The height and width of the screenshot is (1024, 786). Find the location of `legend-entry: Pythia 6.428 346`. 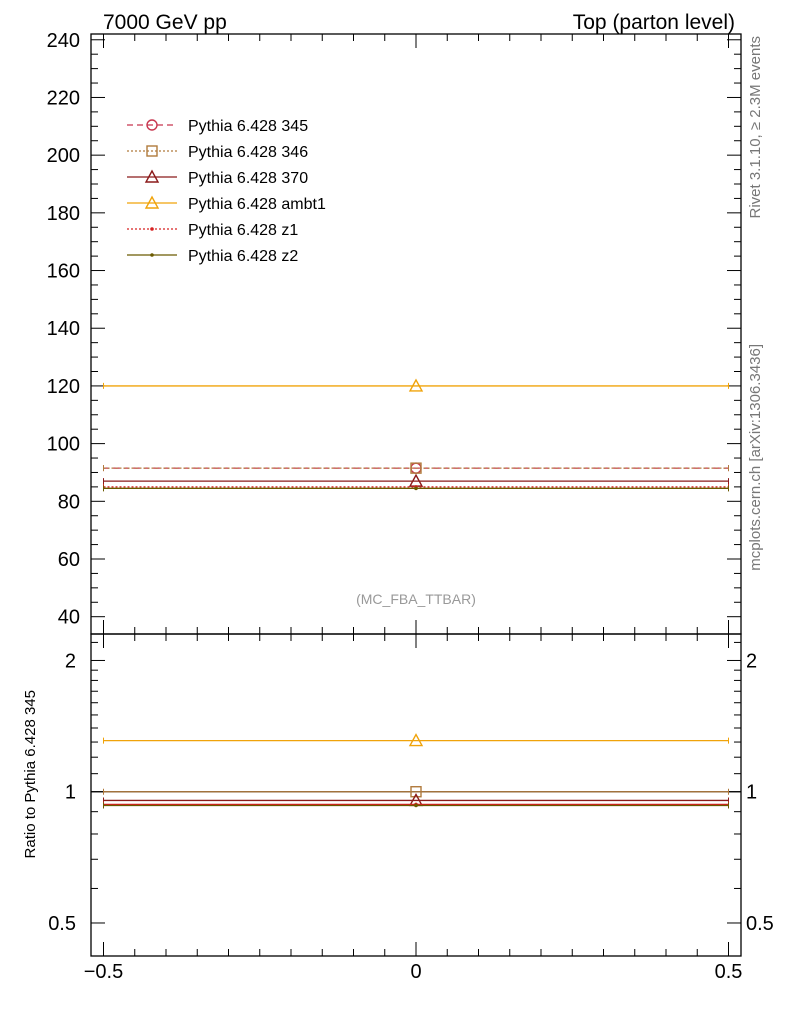

legend-entry: Pythia 6.428 346 is located at coordinates (217, 152).